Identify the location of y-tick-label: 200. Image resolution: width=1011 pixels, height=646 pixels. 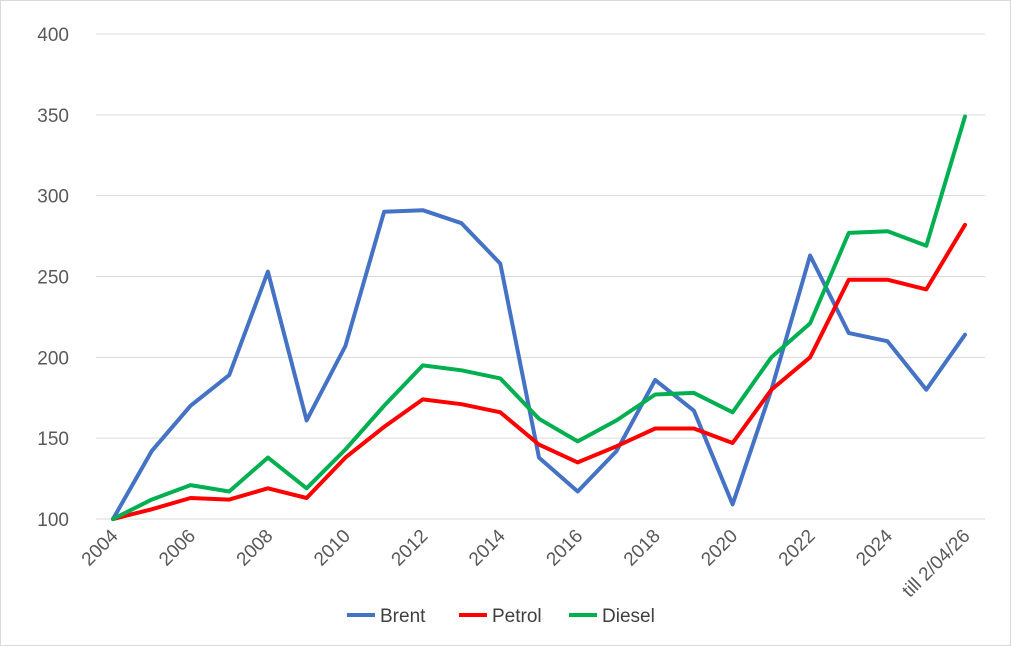
(53, 358).